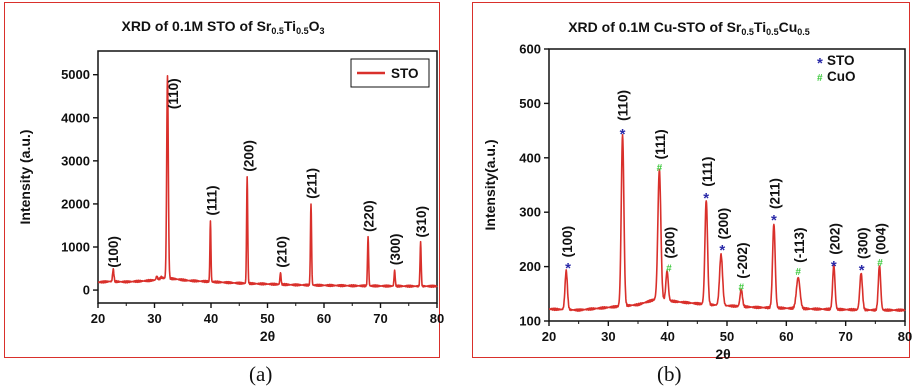 The image size is (912, 391). What do you see at coordinates (75, 74) in the screenshot?
I see `y-tick-label: 5000` at bounding box center [75, 74].